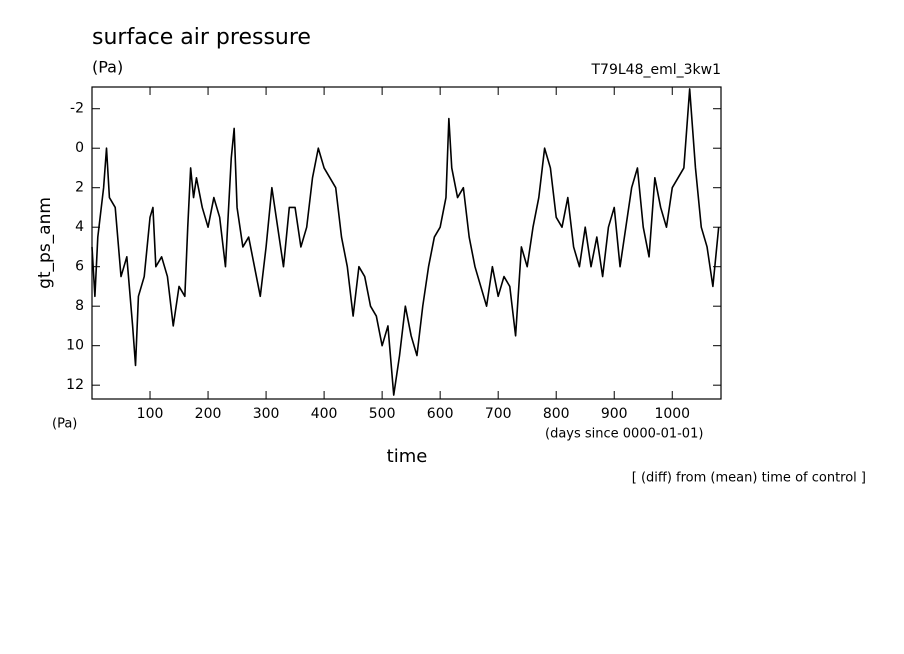 This screenshot has width=904, height=654. What do you see at coordinates (624, 434) in the screenshot?
I see `x-units: (days since 0000-01-01)` at bounding box center [624, 434].